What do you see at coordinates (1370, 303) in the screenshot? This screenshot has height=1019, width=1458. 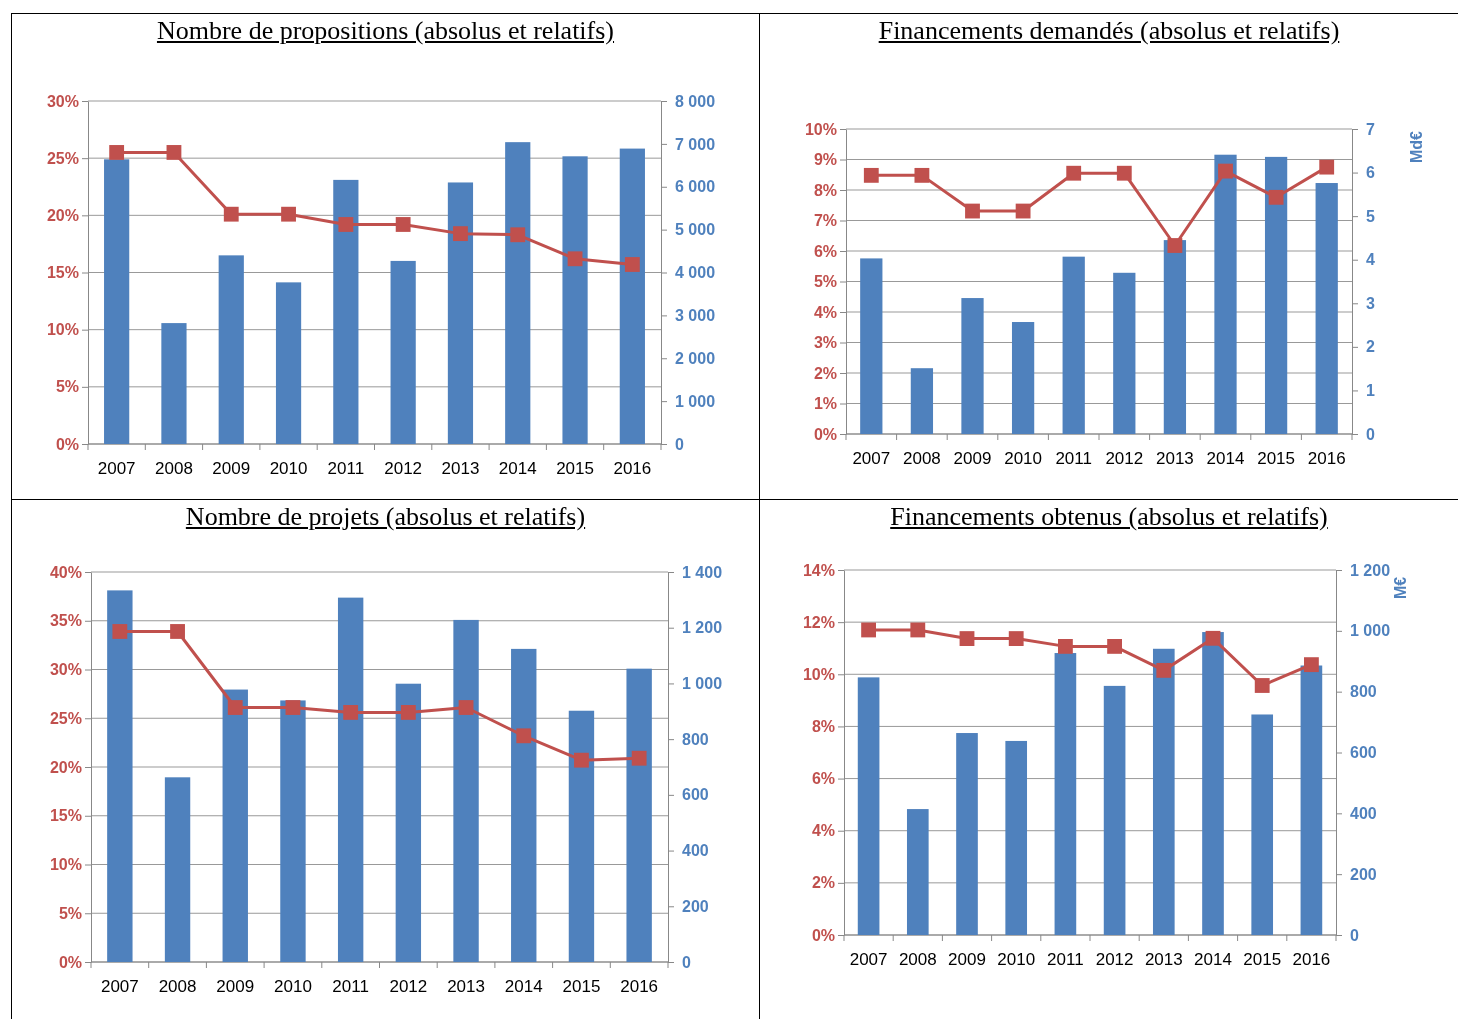 I see `y2-tick-label: 3` at bounding box center [1370, 303].